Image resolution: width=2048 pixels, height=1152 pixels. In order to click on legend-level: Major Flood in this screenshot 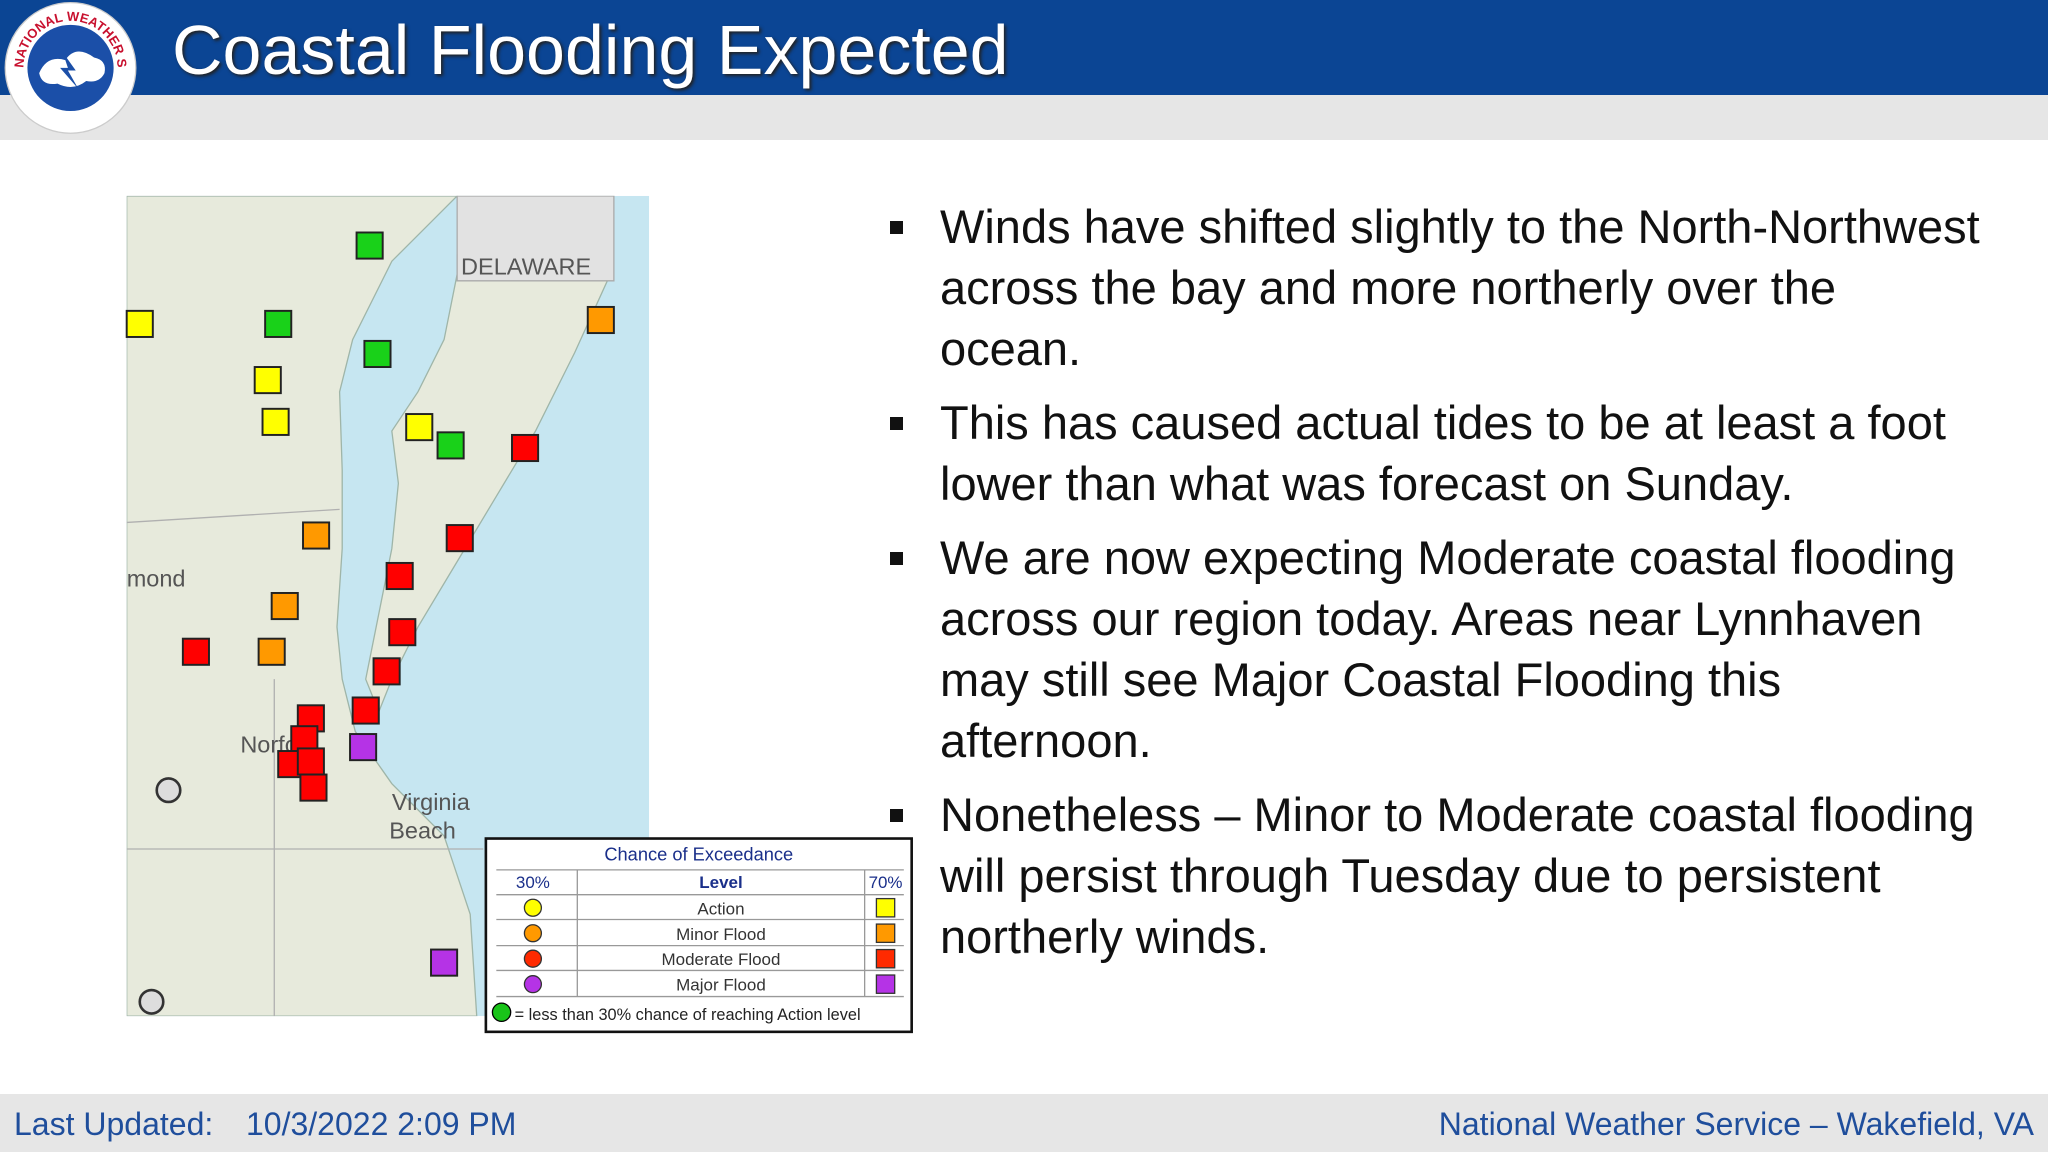, I will do `click(721, 985)`.